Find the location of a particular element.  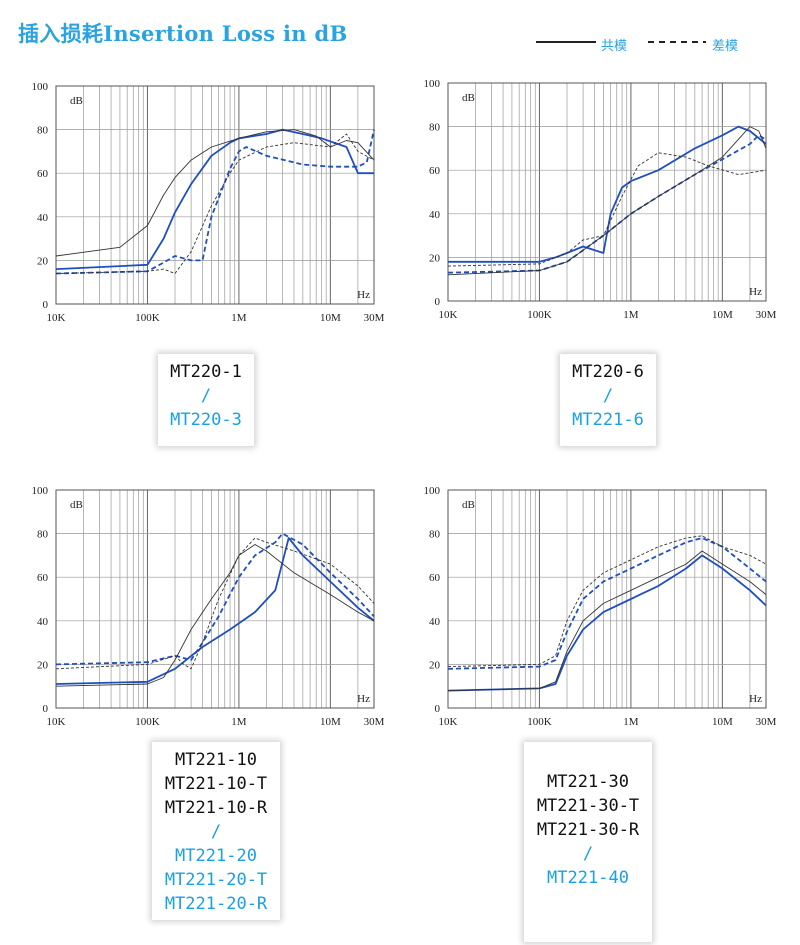

model-name: MT221-30-T is located at coordinates (588, 806).